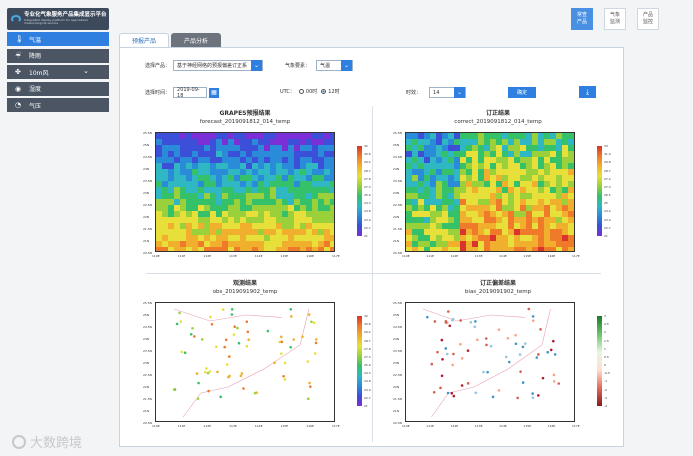 This screenshot has height=456, width=693. What do you see at coordinates (367, 211) in the screenshot?
I see `colorbar-label: 24.8` at bounding box center [367, 211].